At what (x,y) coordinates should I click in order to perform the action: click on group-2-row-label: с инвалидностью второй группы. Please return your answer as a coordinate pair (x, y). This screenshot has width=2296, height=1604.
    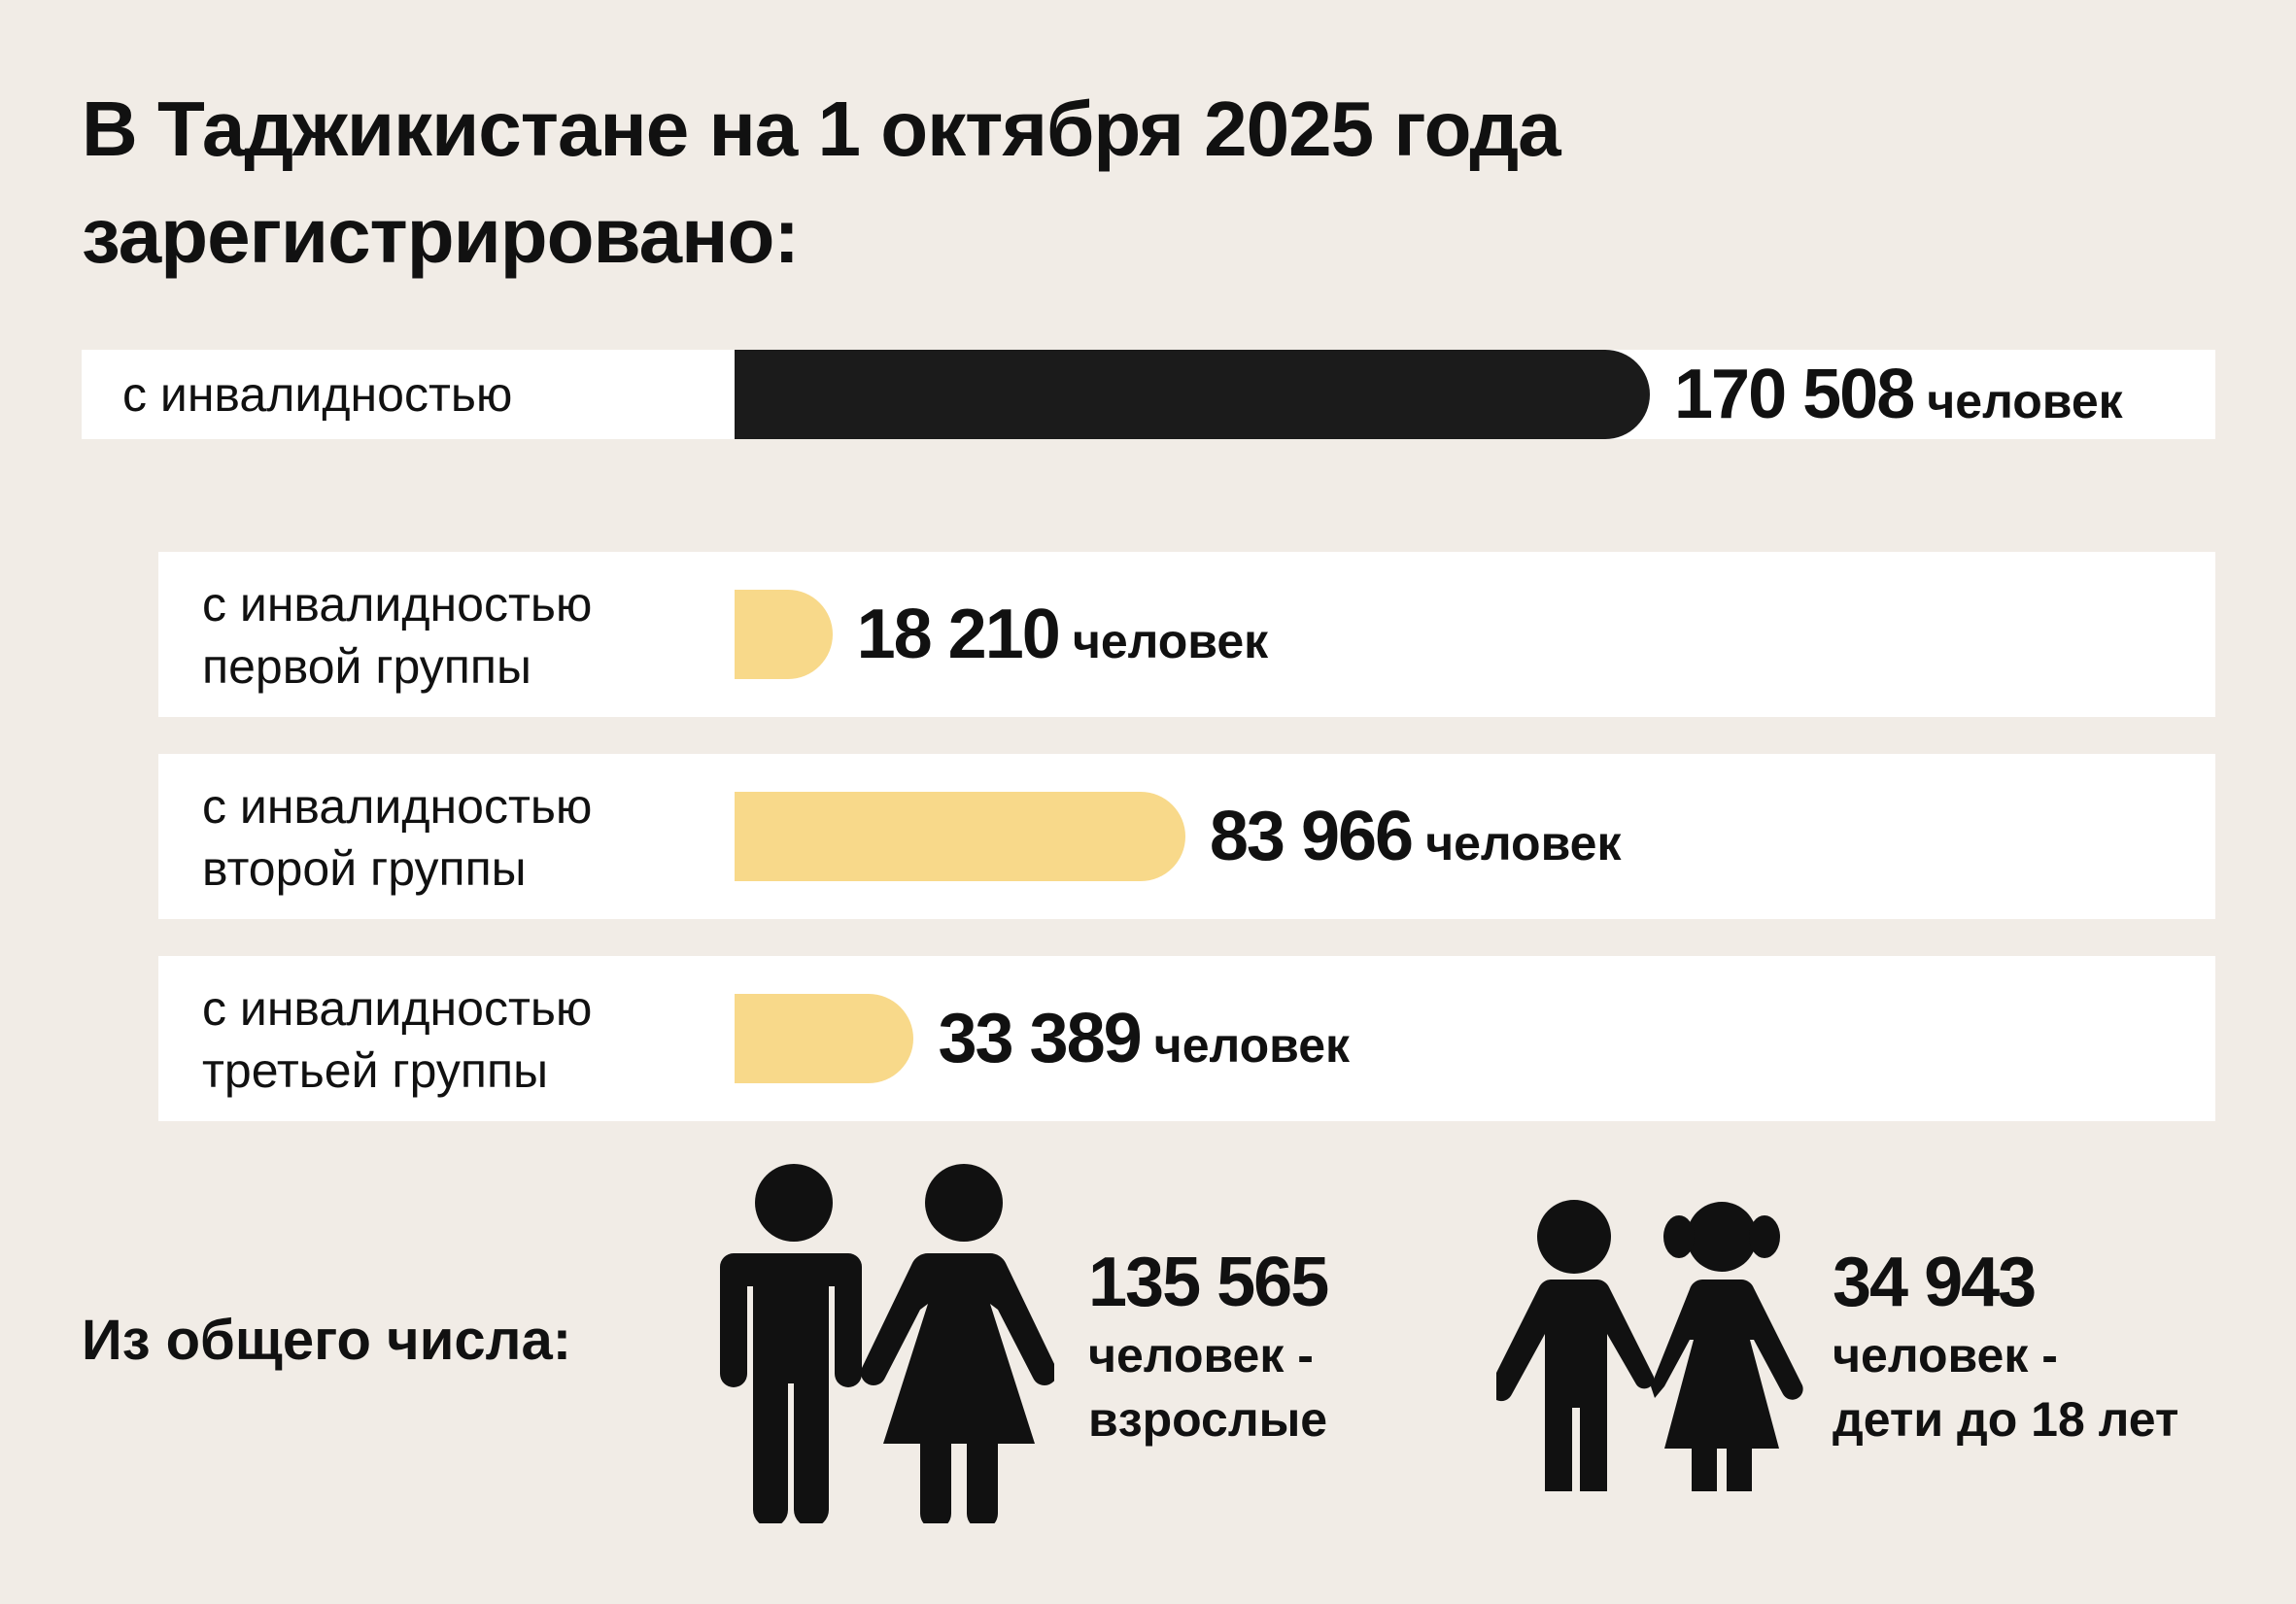
    Looking at the image, I should click on (397, 837).